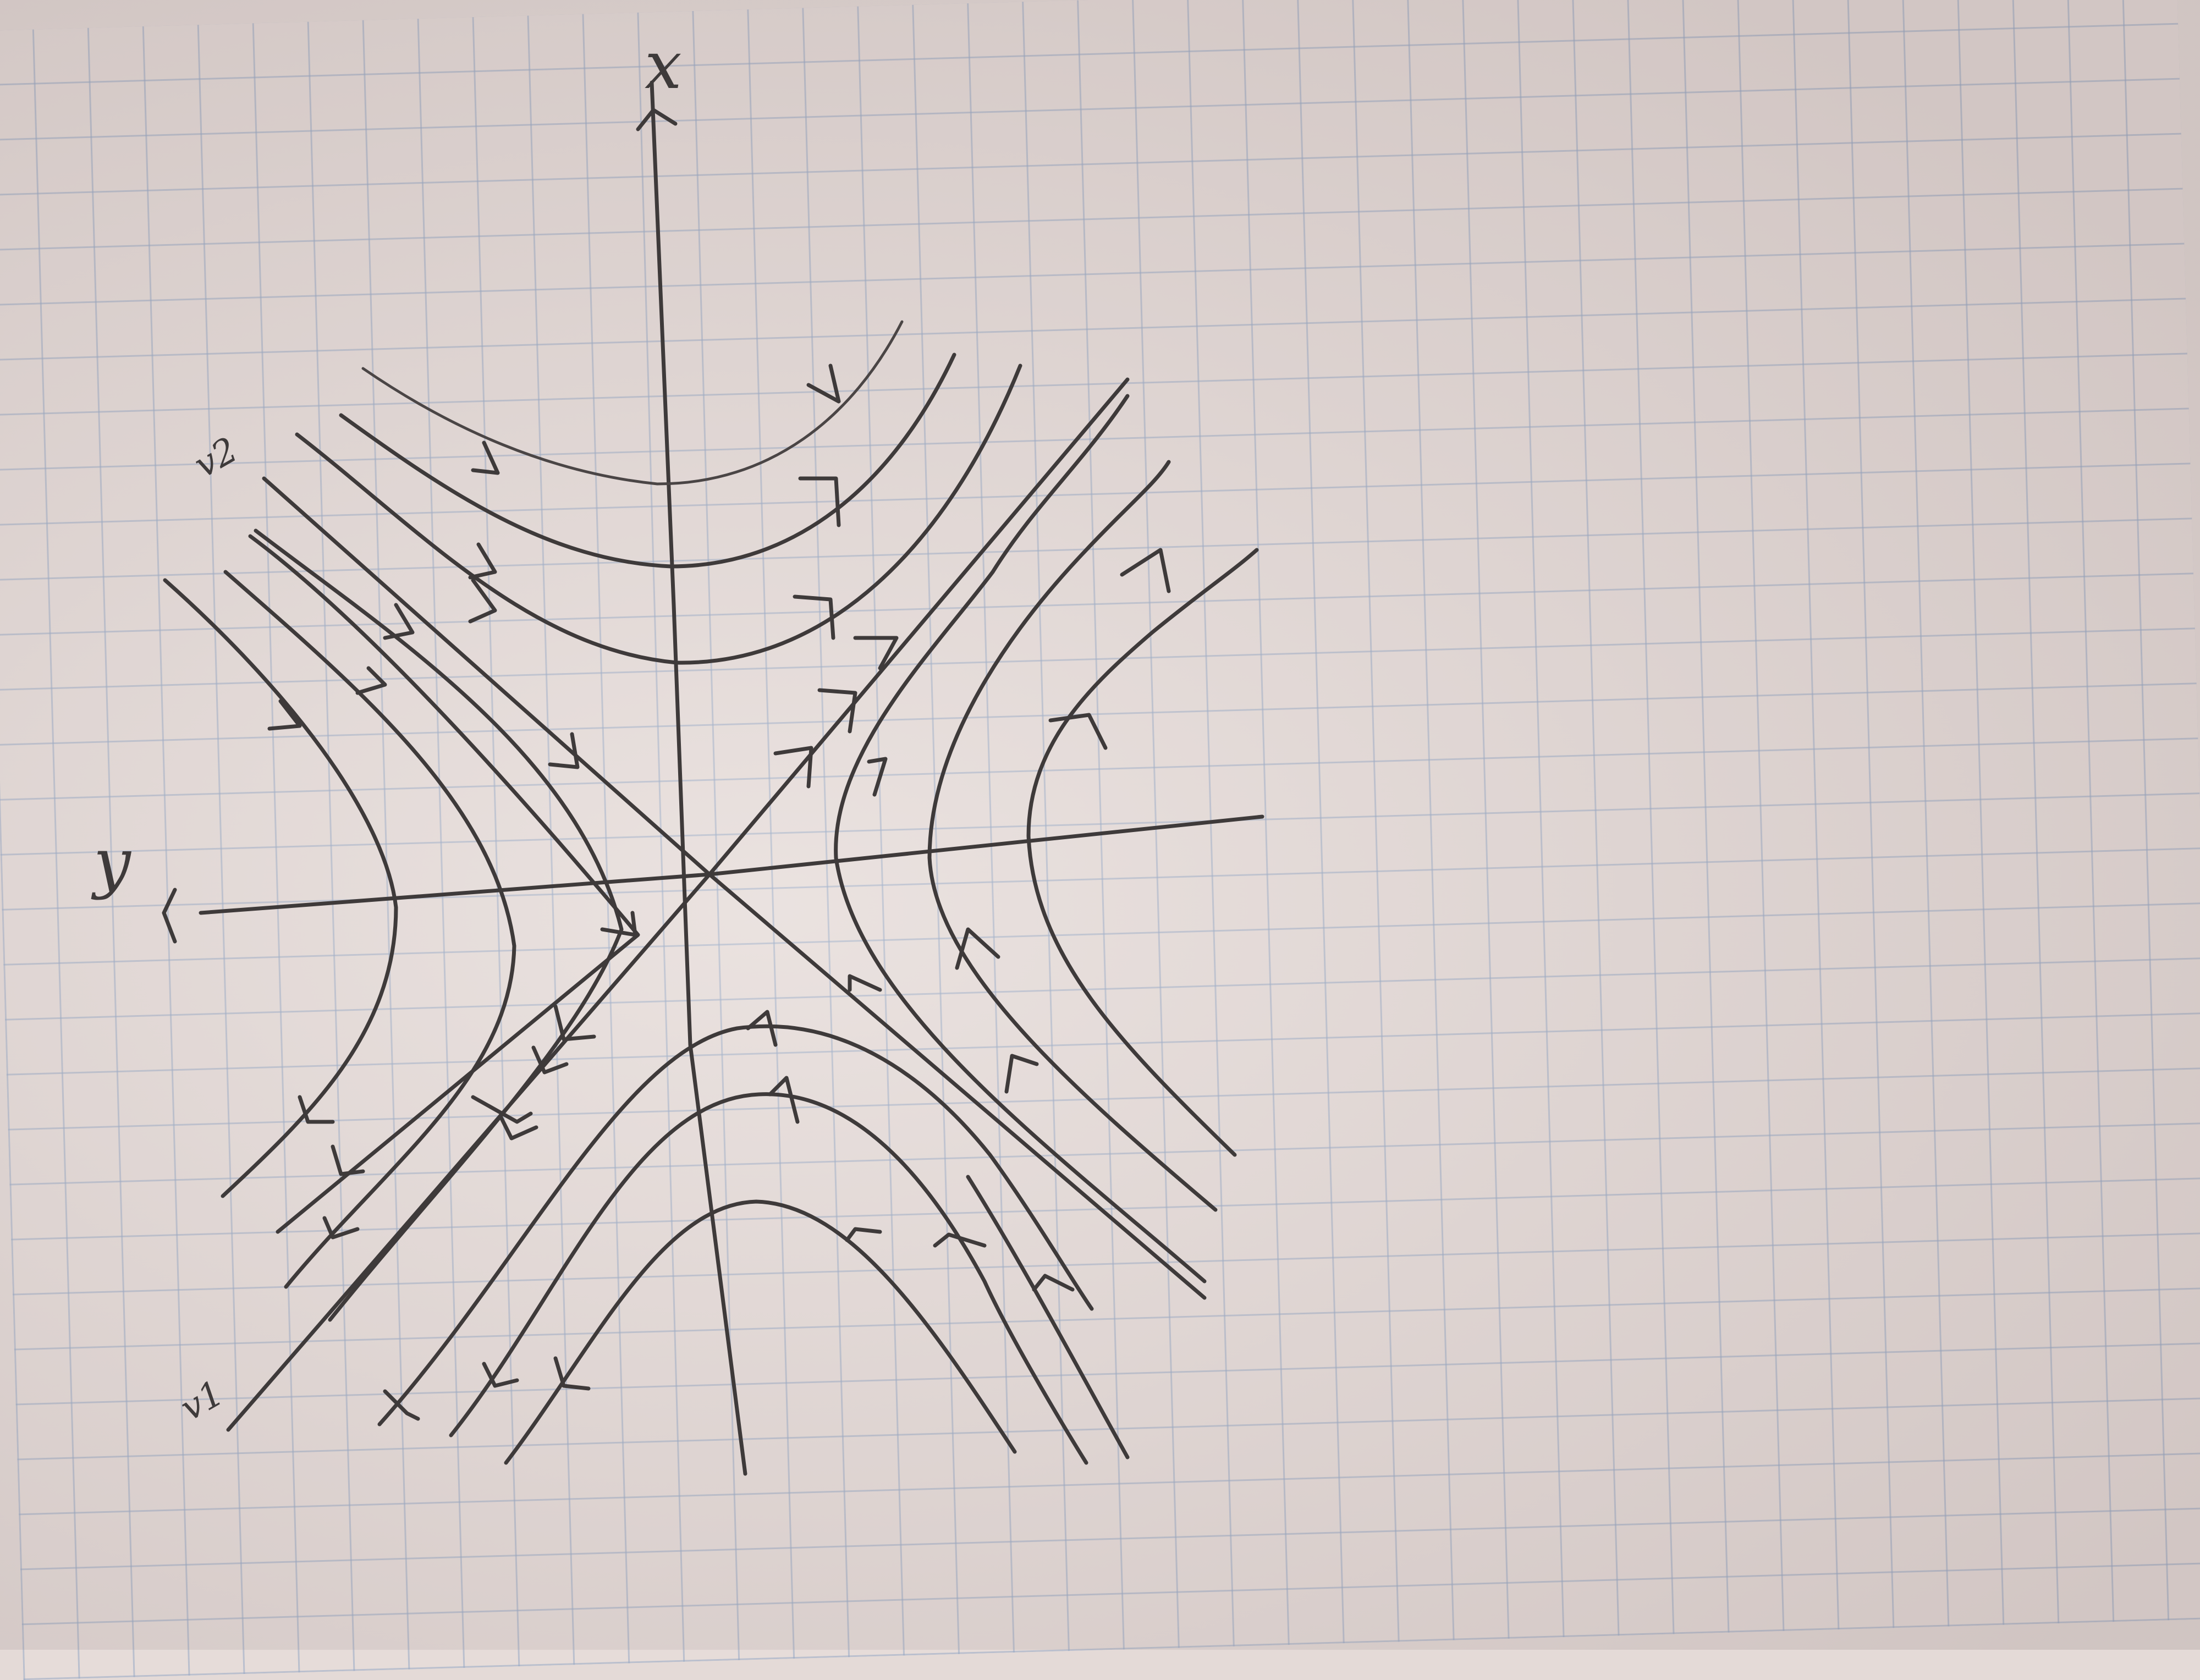 This screenshot has width=2200, height=1680. Describe the element at coordinates (698, 778) in the screenshot. I see `vertical-axis-line` at that location.